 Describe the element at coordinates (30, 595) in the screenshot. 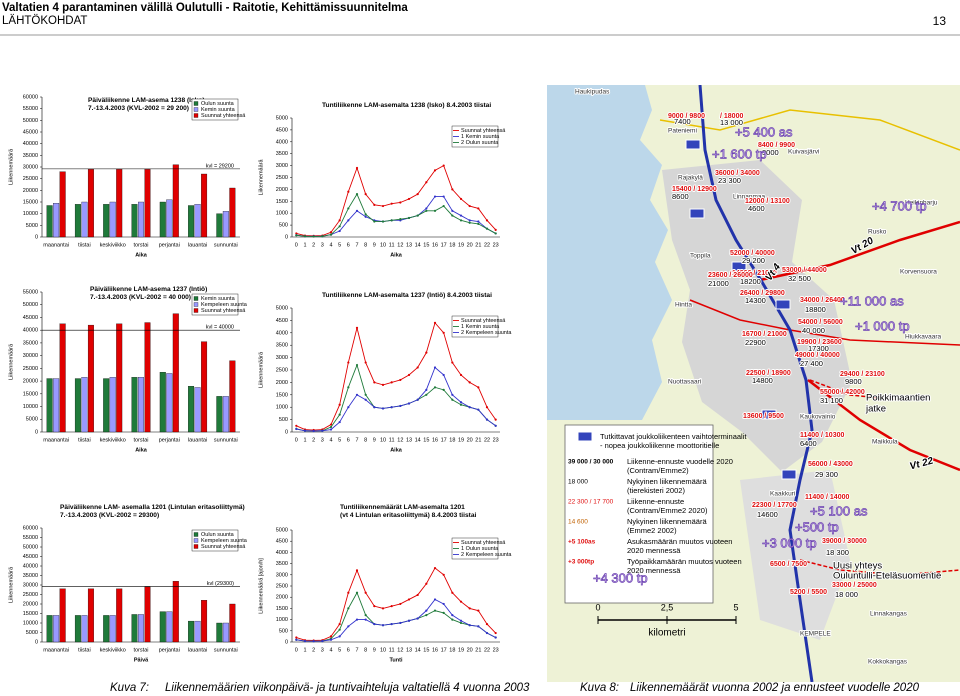

I see `y-tick-label: 25000` at that location.